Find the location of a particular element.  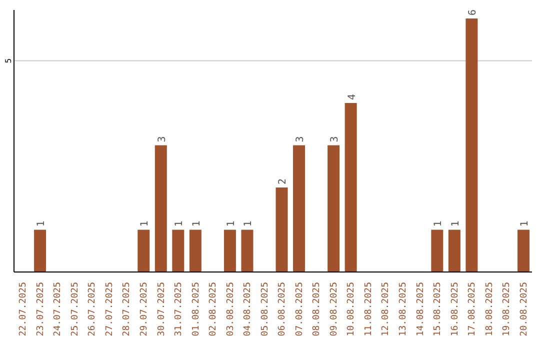

x-tick-label: 18.08.2025 is located at coordinates (489, 309).